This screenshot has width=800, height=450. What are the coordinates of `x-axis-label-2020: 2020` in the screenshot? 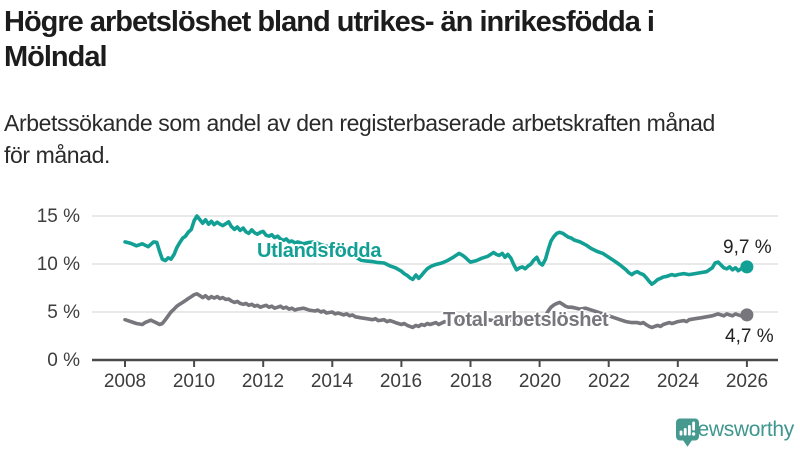 It's located at (540, 381).